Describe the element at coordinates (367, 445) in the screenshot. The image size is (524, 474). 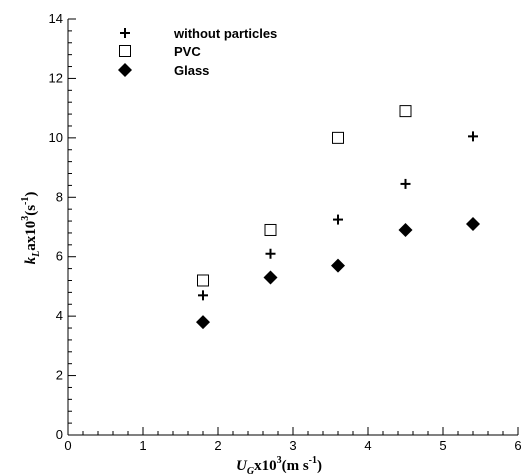
I see `x-tick-label: 4` at that location.